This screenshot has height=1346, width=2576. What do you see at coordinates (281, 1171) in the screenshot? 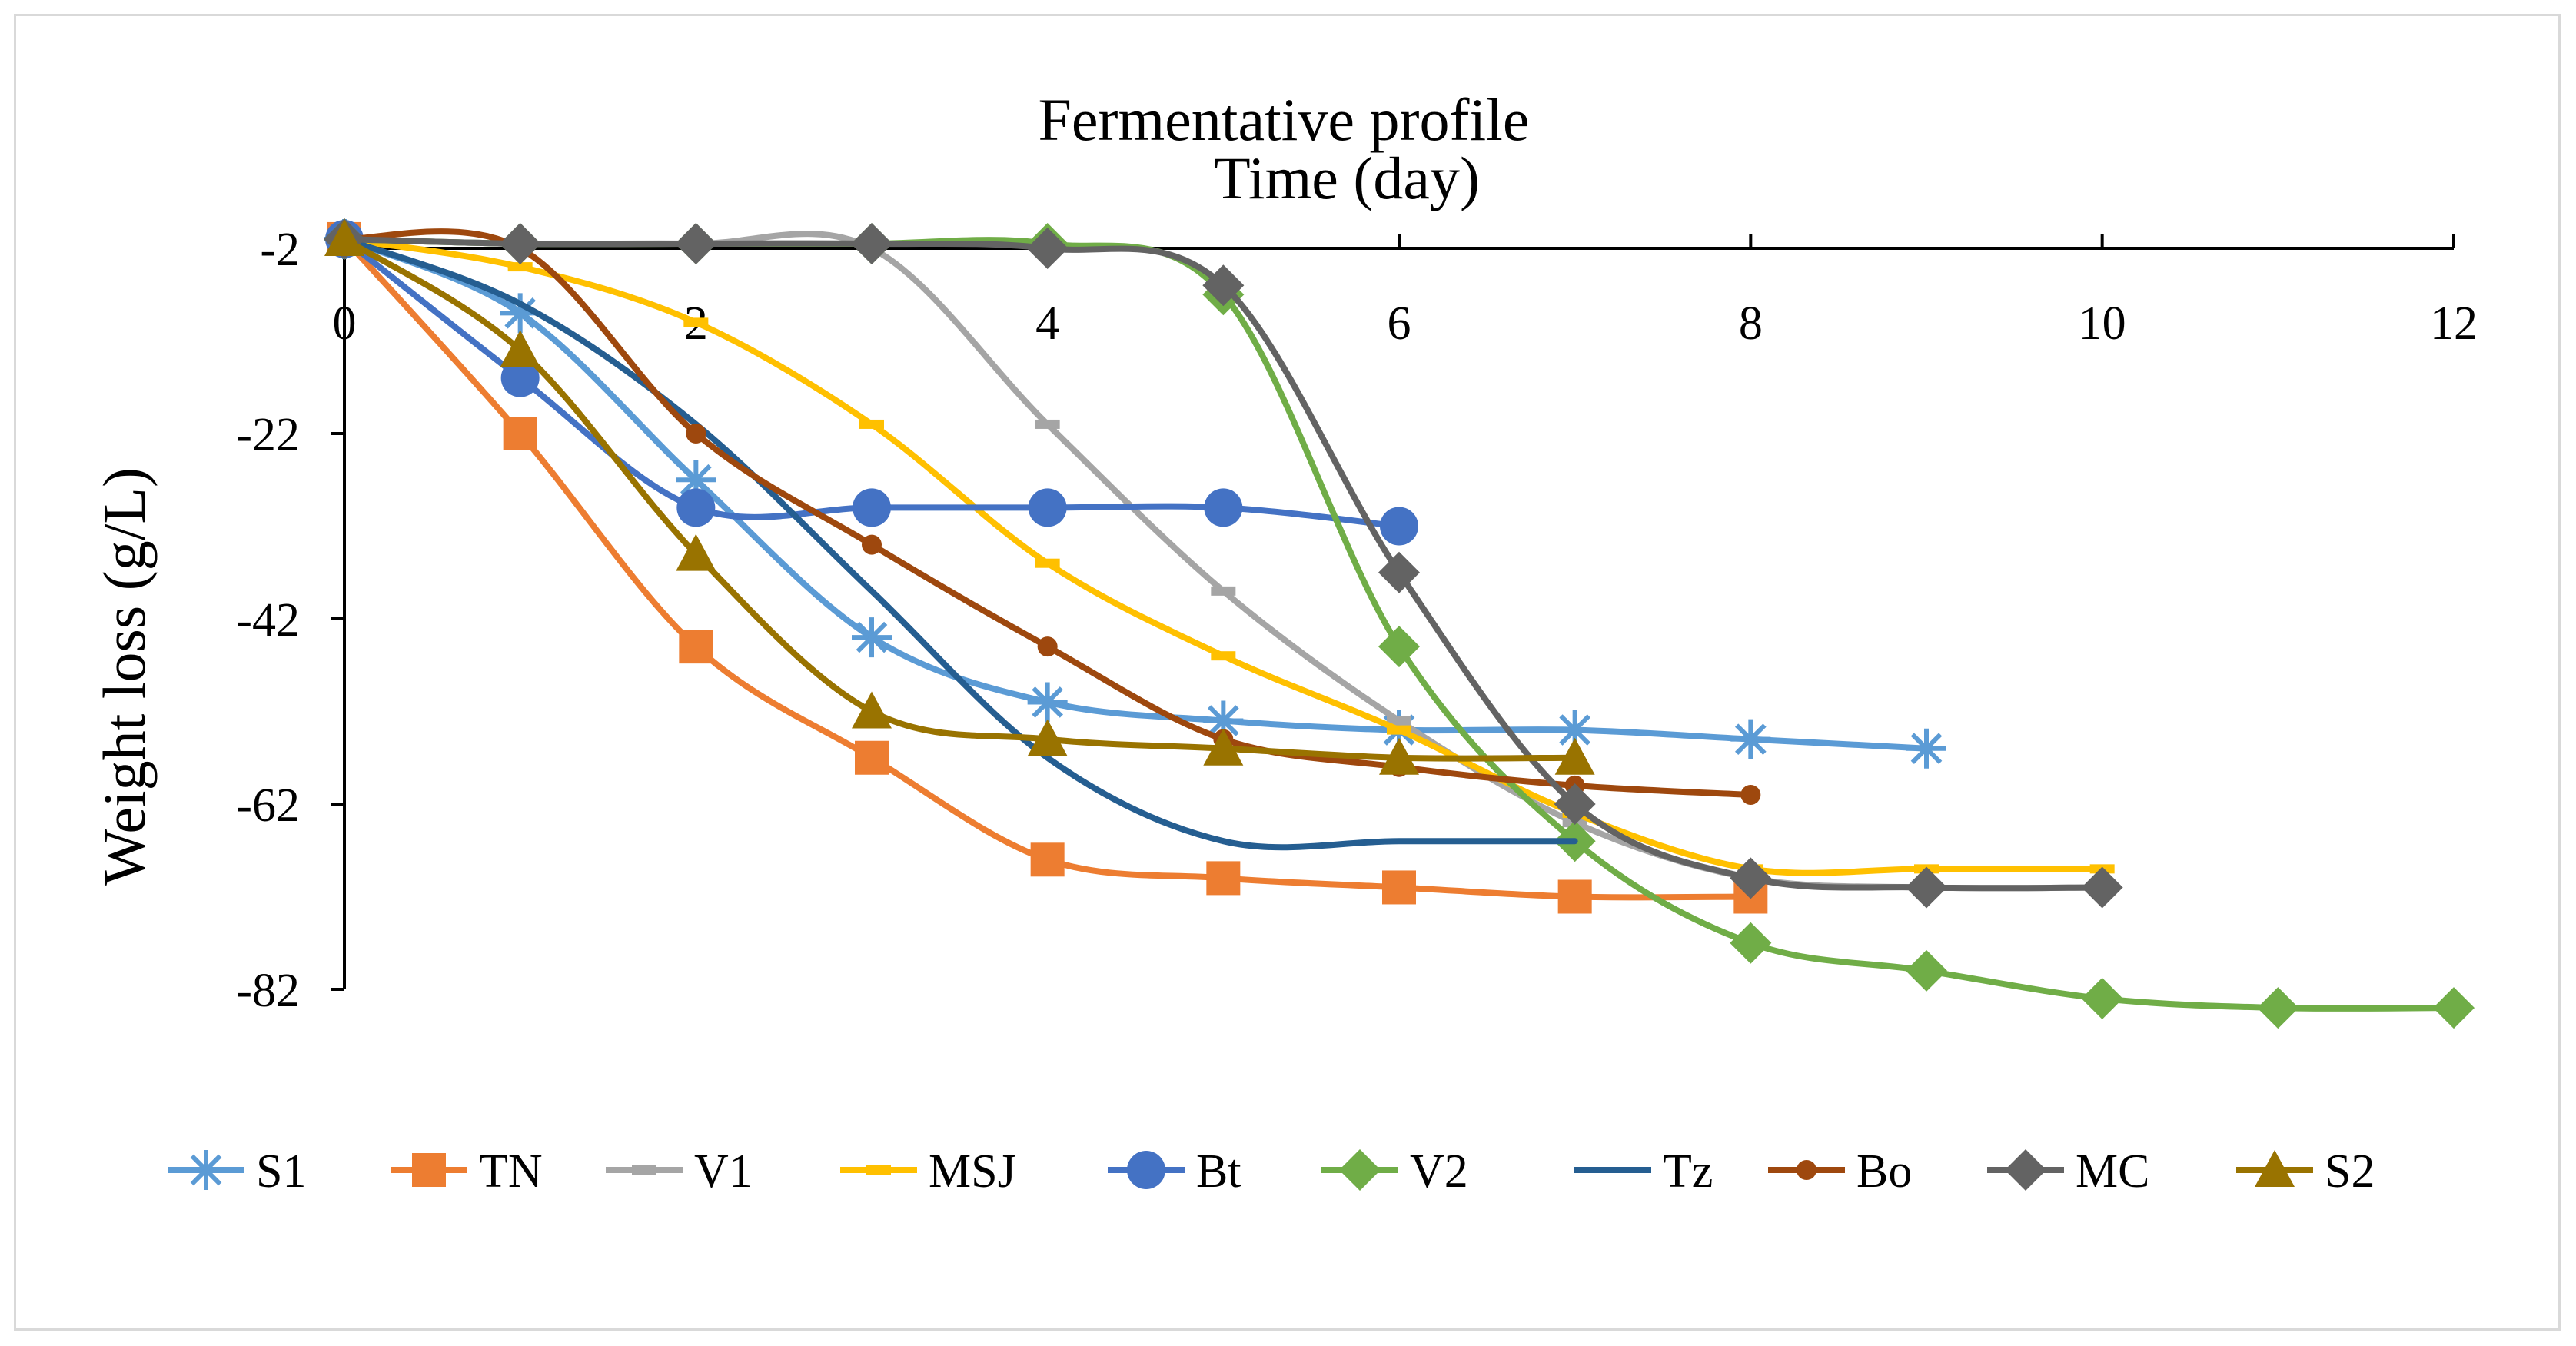
I see `legend-label: S1` at bounding box center [281, 1171].